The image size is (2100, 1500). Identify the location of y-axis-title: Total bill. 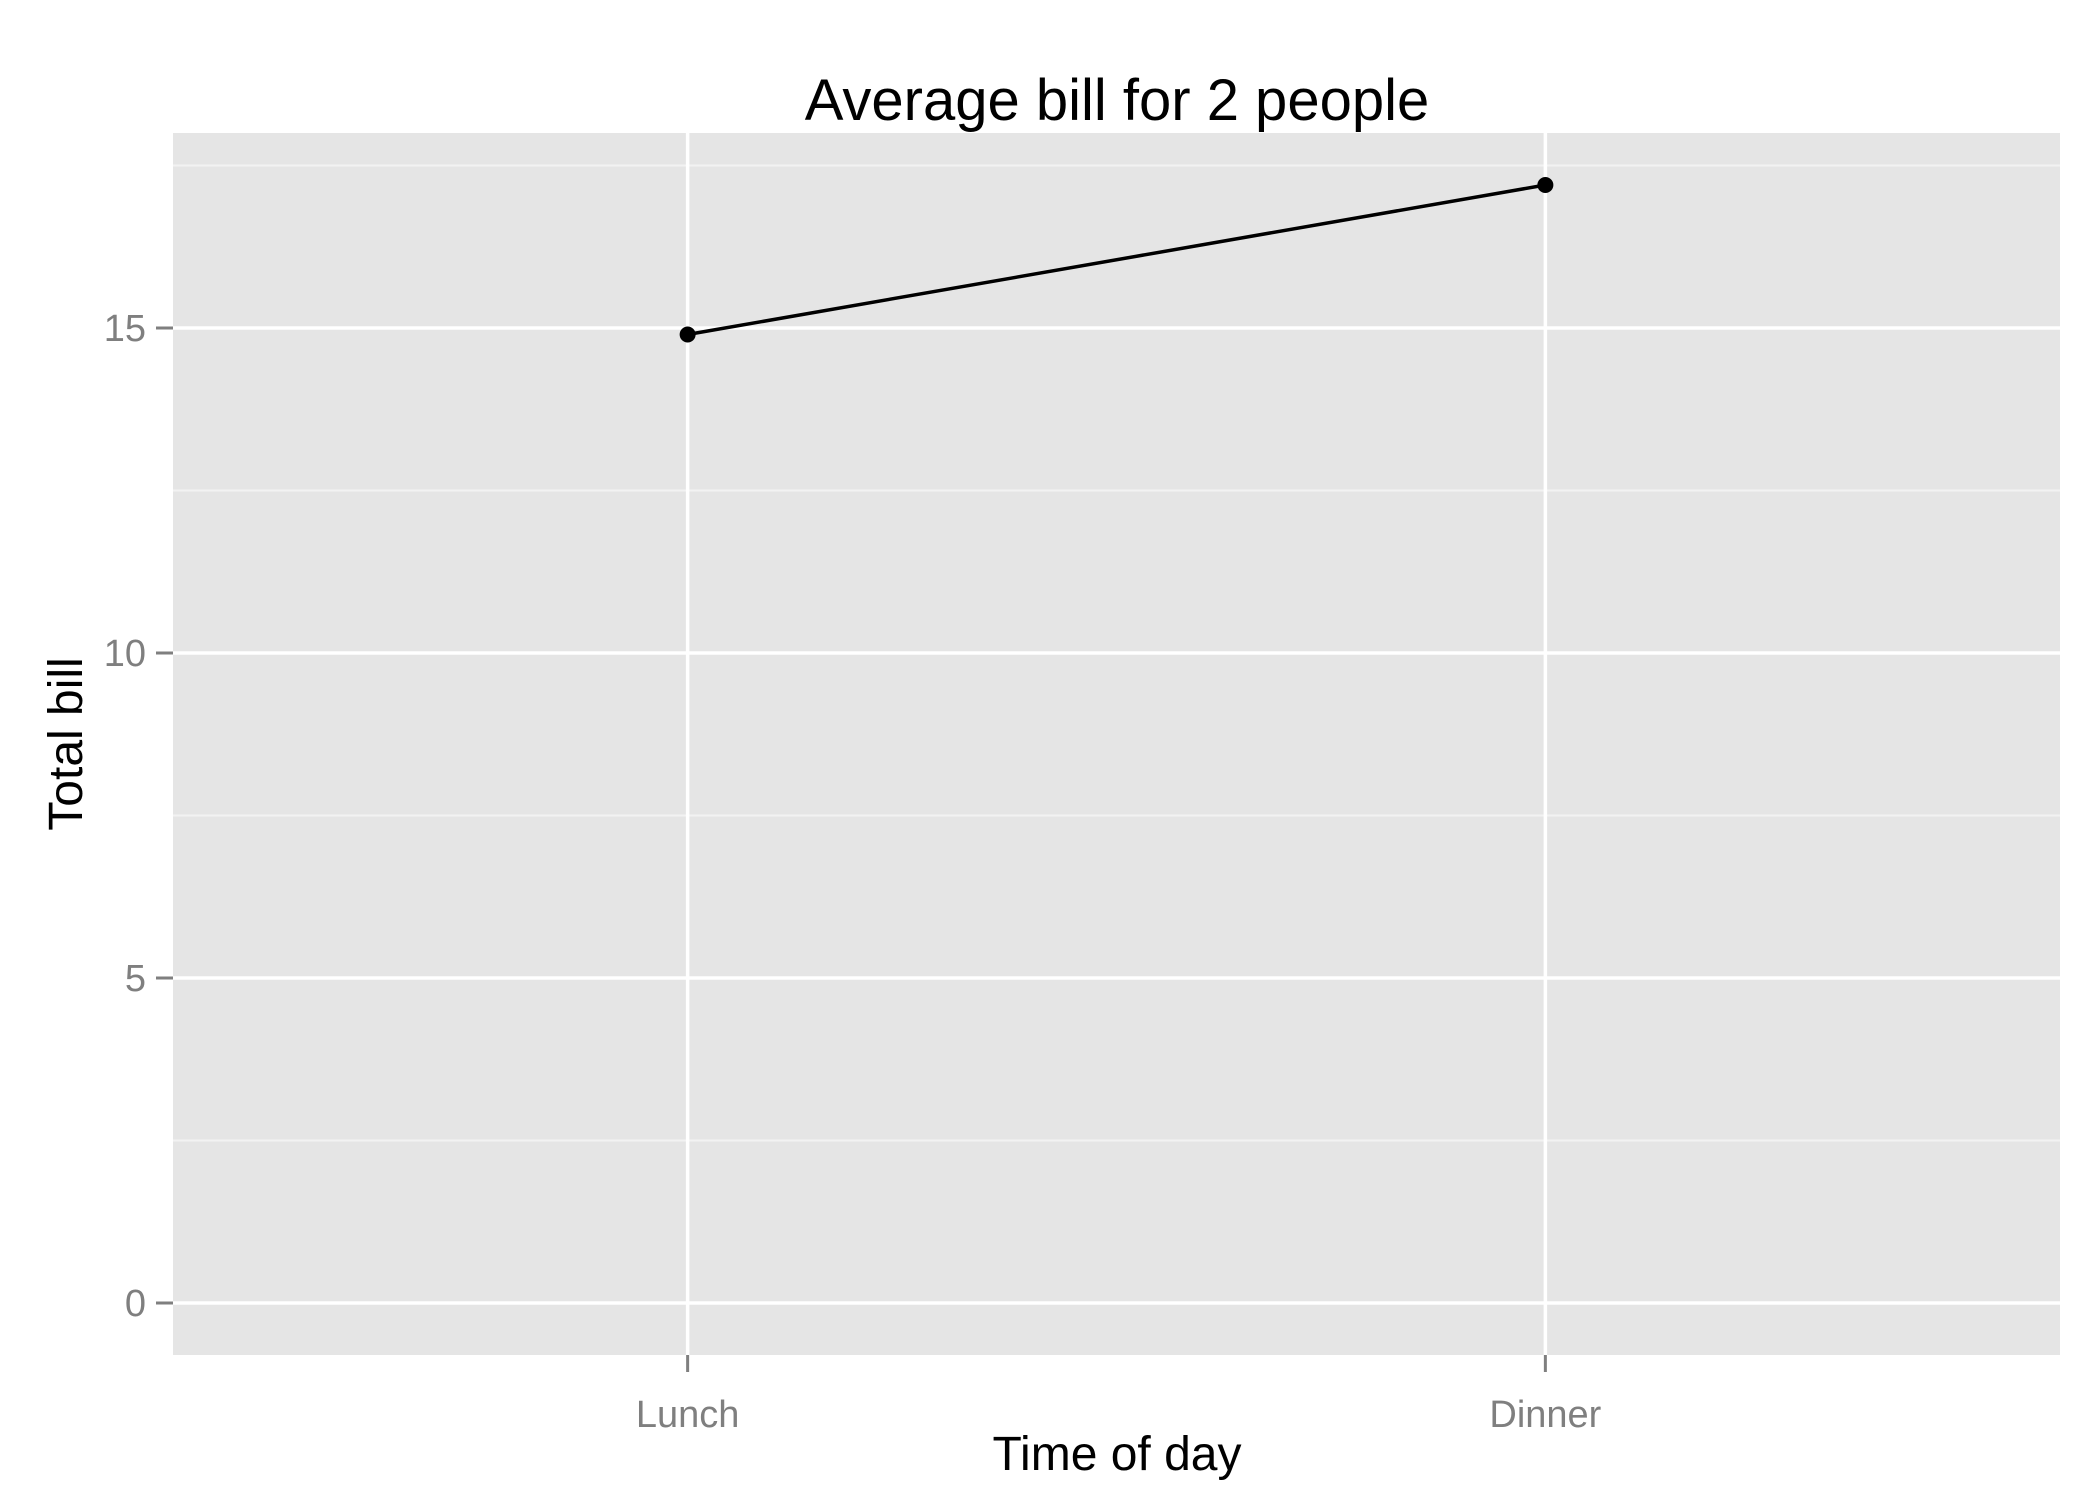
(66, 743).